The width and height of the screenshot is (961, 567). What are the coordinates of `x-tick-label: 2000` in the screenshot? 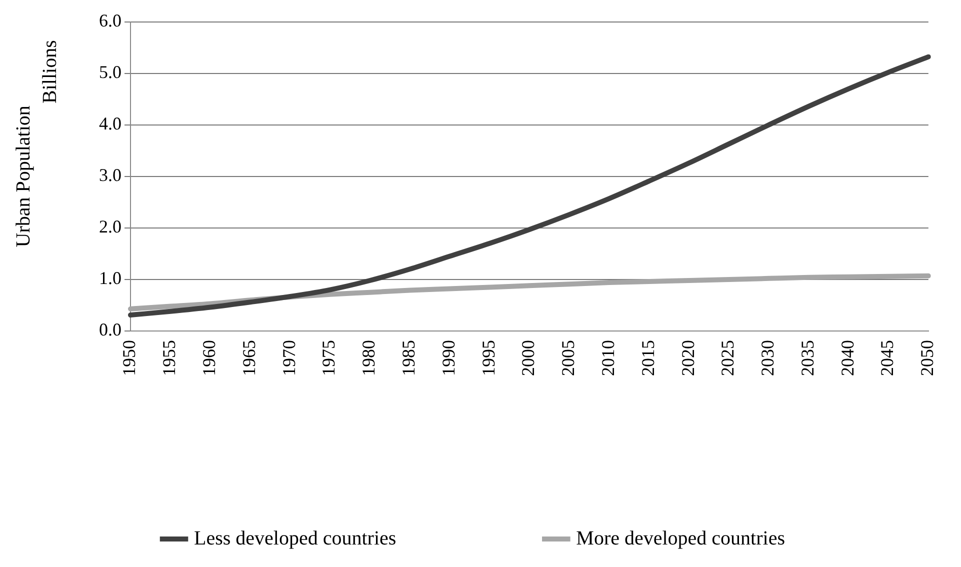 It's located at (528, 358).